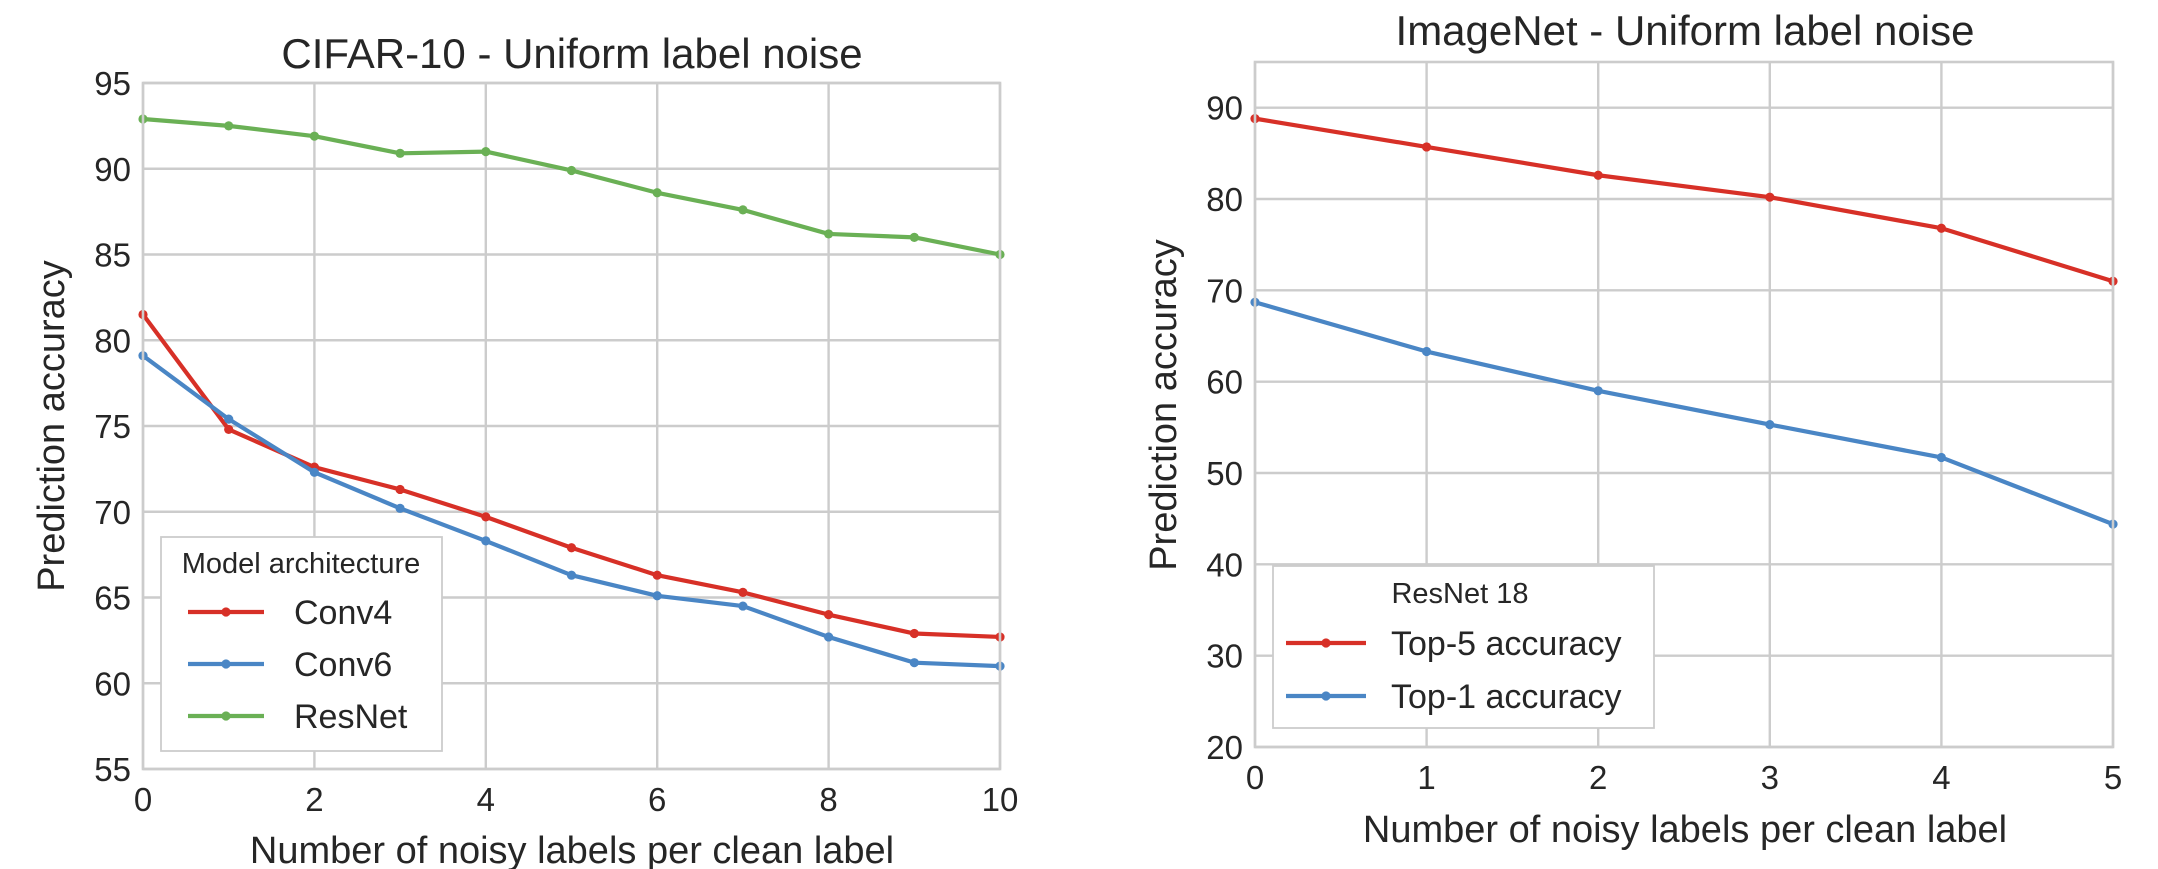  I want to click on legend-title: ResNet 18, so click(1459, 594).